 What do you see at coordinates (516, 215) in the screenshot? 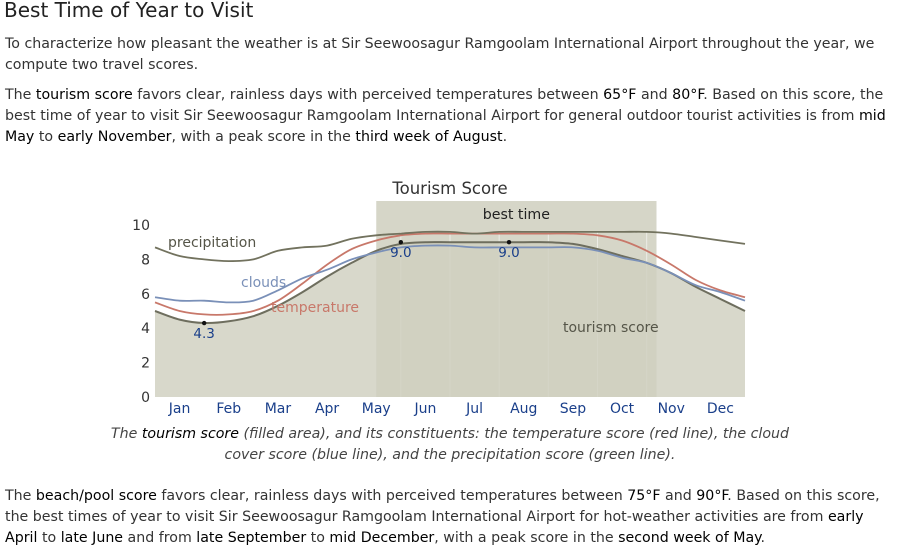
I see `best-time-label: best time` at bounding box center [516, 215].